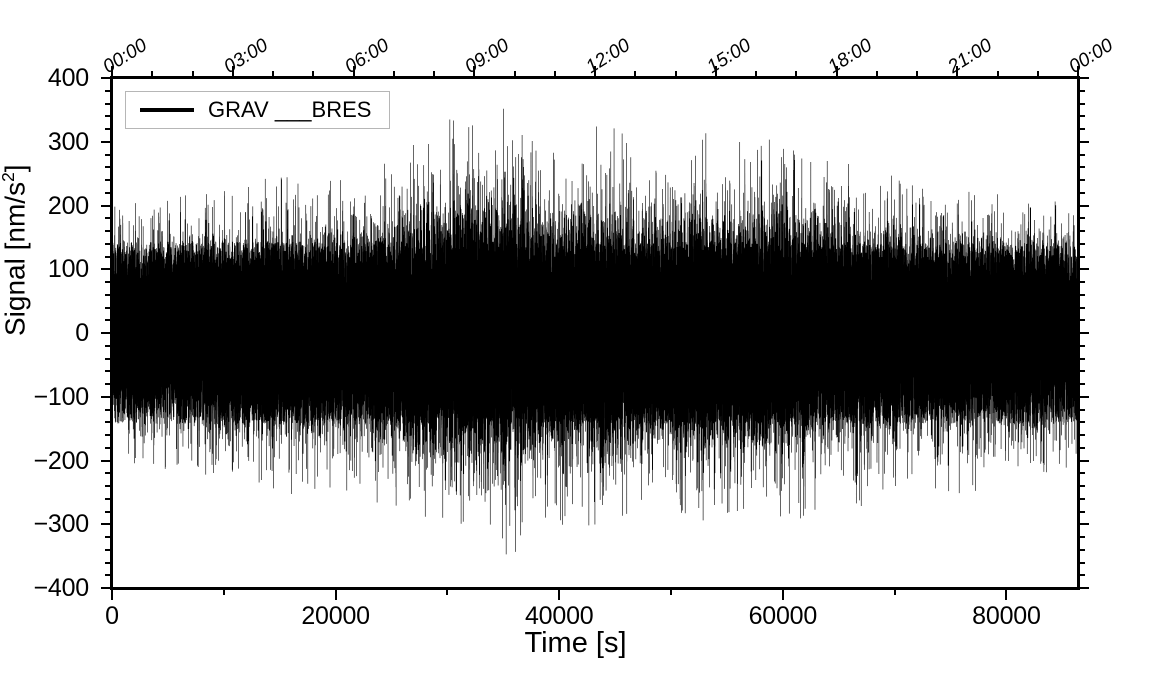 This screenshot has height=700, width=1151. What do you see at coordinates (729, 56) in the screenshot?
I see `x-top-tick-label: 15:00` at bounding box center [729, 56].